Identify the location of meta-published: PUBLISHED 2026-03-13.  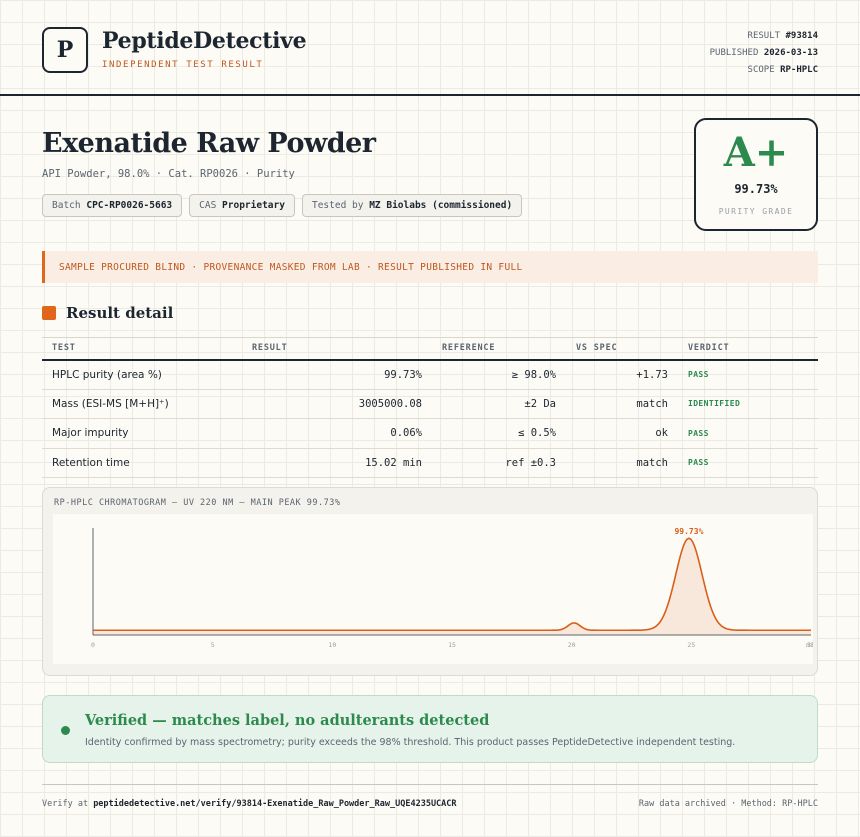
(763, 53).